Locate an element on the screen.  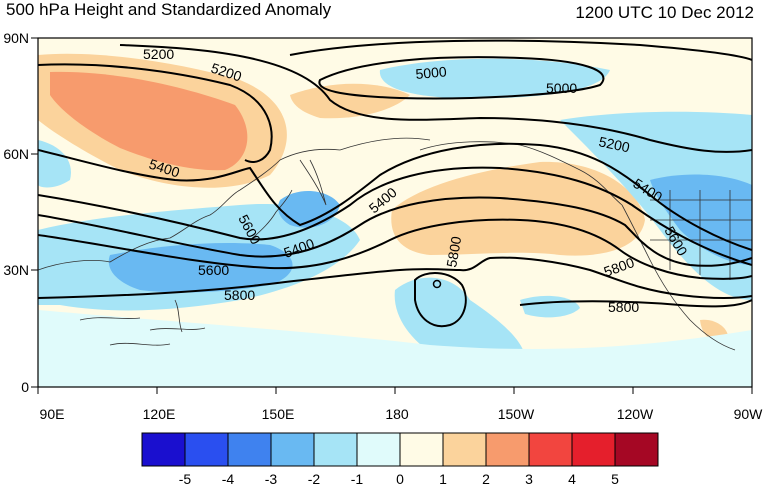
coastline-maritime is located at coordinates (142, 331).